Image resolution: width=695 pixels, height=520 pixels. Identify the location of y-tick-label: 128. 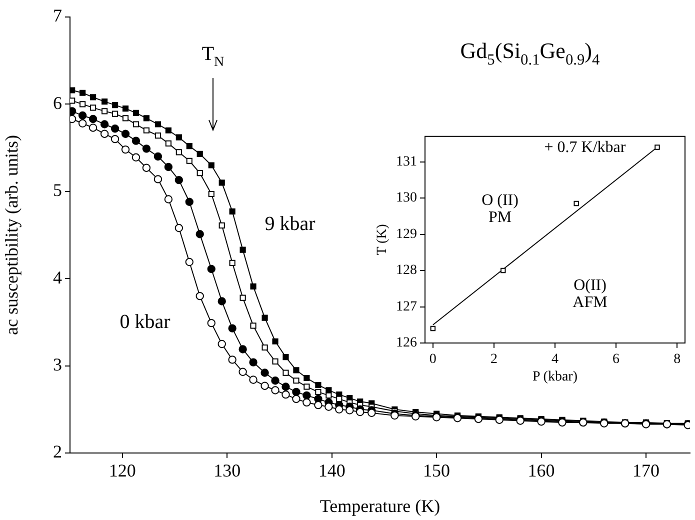
(406, 270).